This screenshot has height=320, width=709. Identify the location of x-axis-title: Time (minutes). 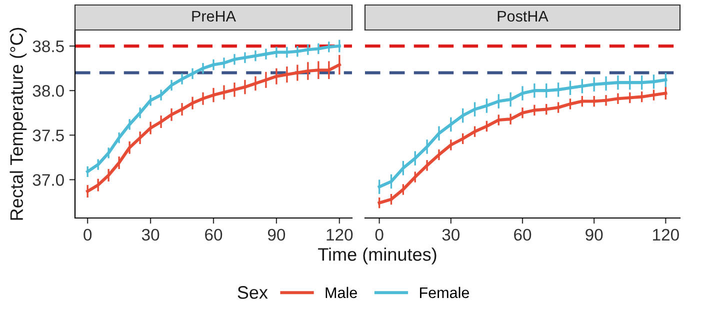
(377, 256).